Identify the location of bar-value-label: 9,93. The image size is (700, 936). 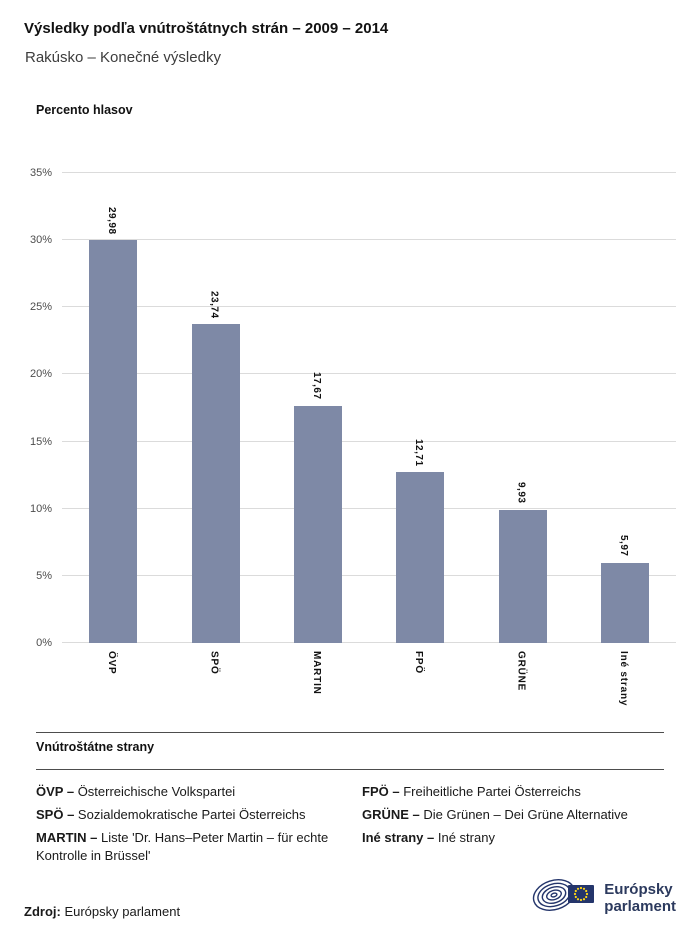
(521, 493).